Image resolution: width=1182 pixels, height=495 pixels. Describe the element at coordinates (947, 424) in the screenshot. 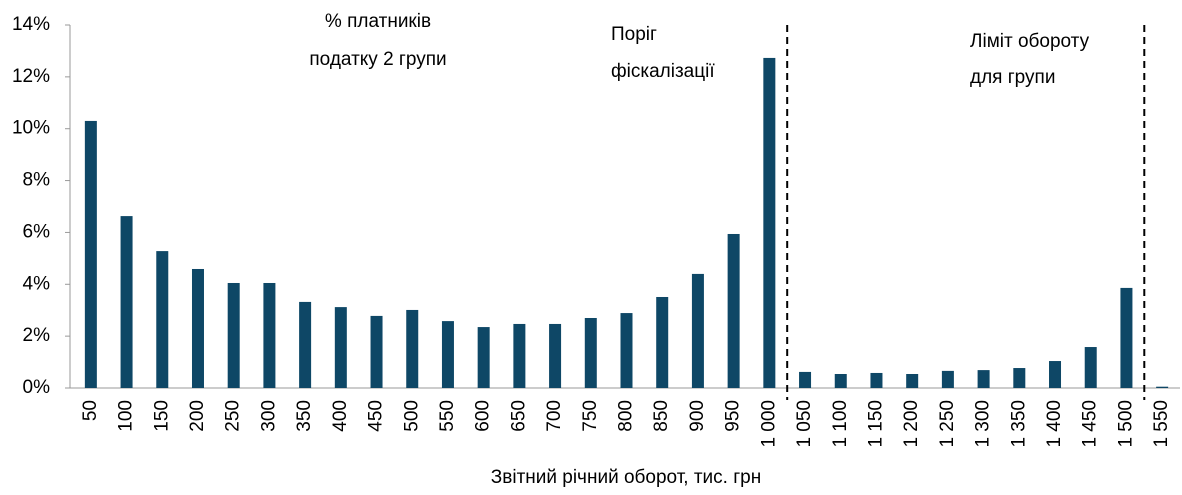

I see `x-tick-label: 1 250` at that location.